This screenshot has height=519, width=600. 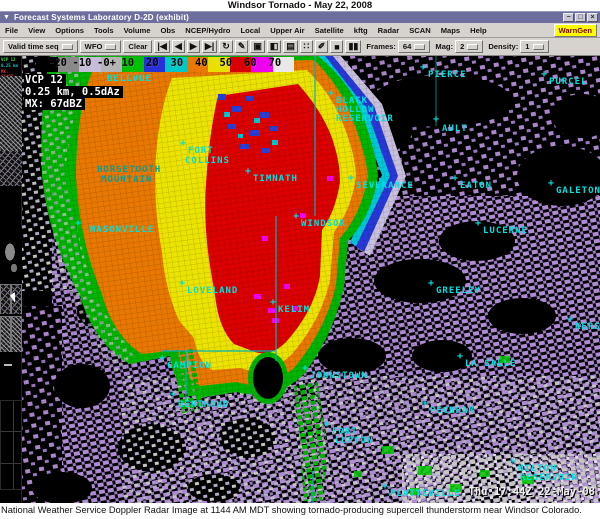 I want to click on menu-file: File, so click(x=12, y=30).